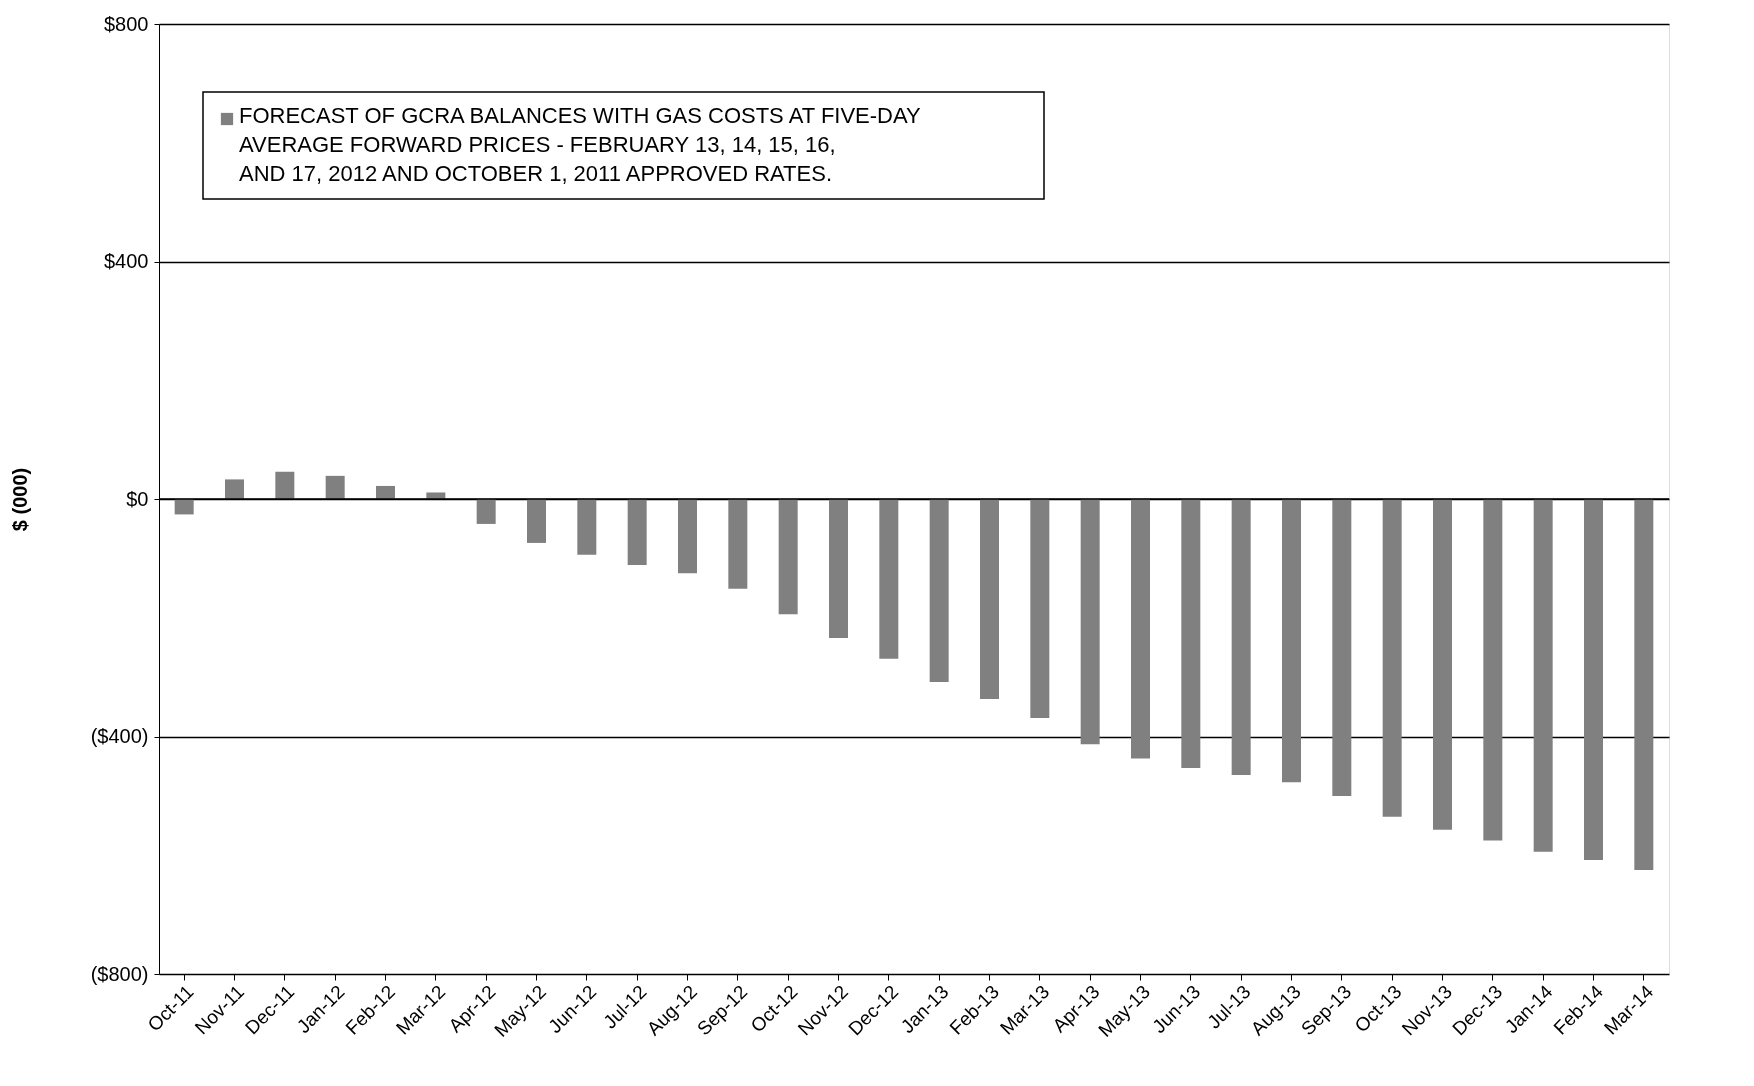 The width and height of the screenshot is (1754, 1086). Describe the element at coordinates (19, 499) in the screenshot. I see `y-axis-title: $ (000)` at that location.